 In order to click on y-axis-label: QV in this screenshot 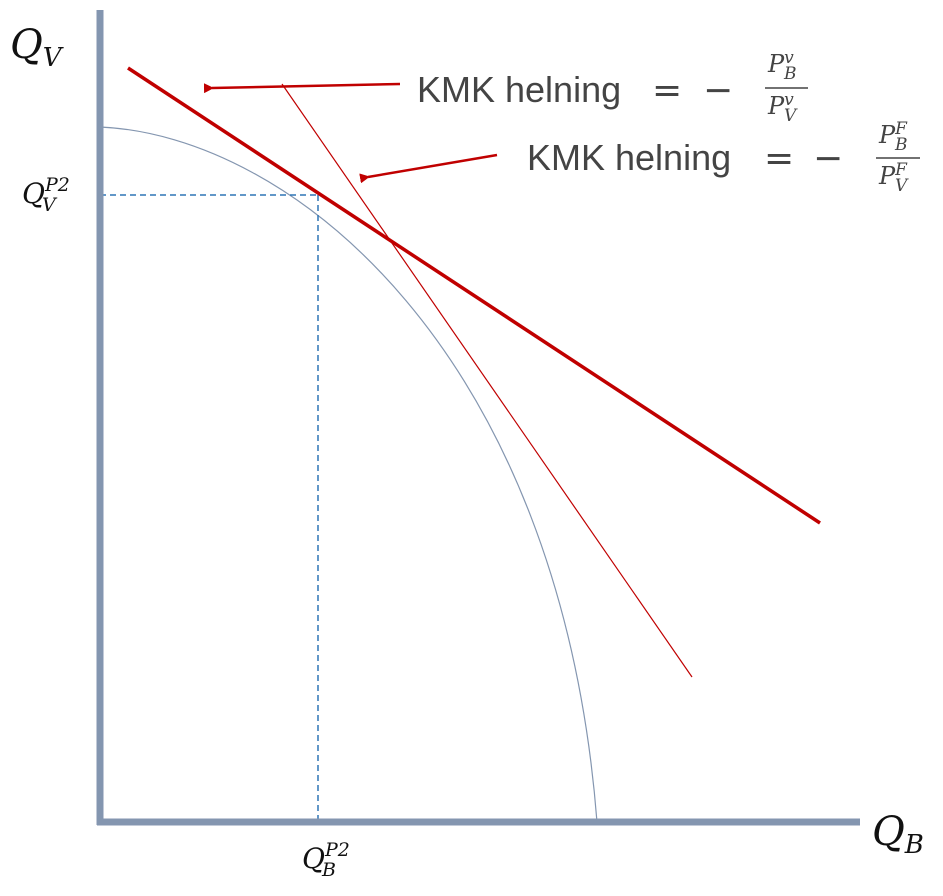, I will do `click(37, 47)`.